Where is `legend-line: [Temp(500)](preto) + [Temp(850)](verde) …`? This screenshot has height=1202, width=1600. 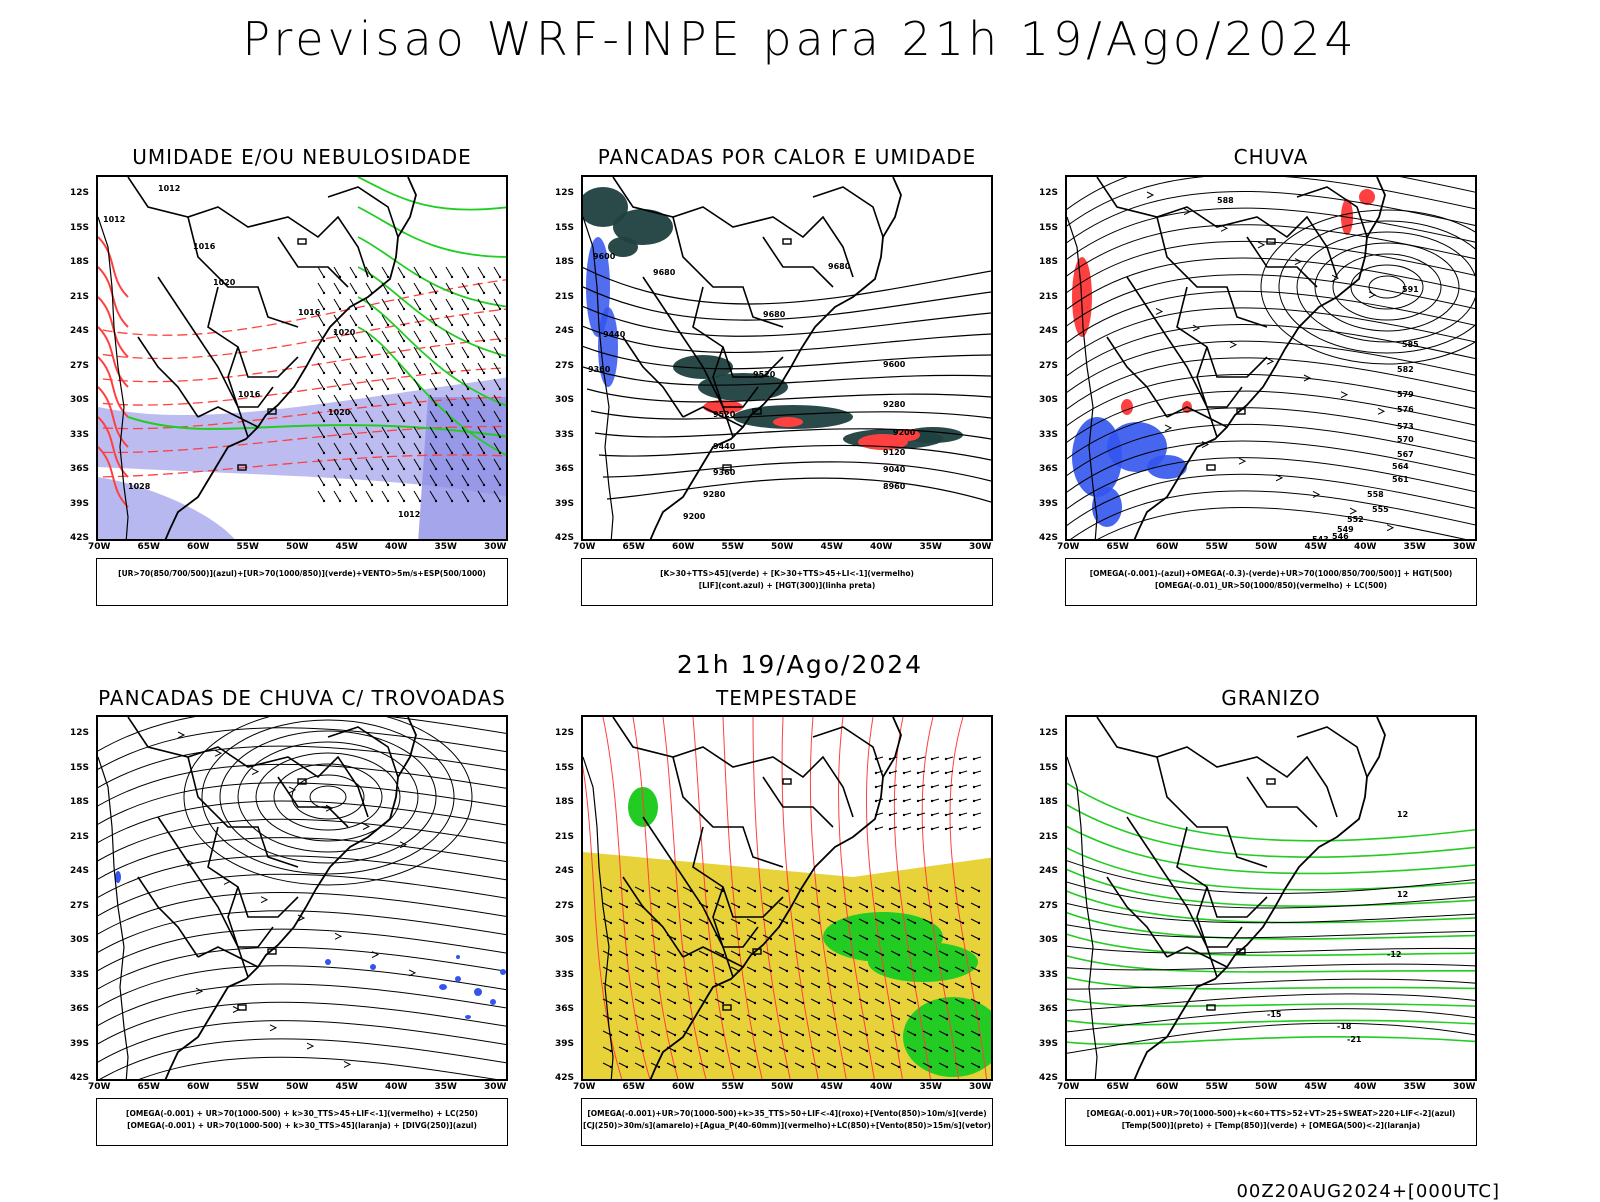
legend-line: [Temp(500)](preto) + [Temp(850)](verde) … is located at coordinates (1271, 1125).